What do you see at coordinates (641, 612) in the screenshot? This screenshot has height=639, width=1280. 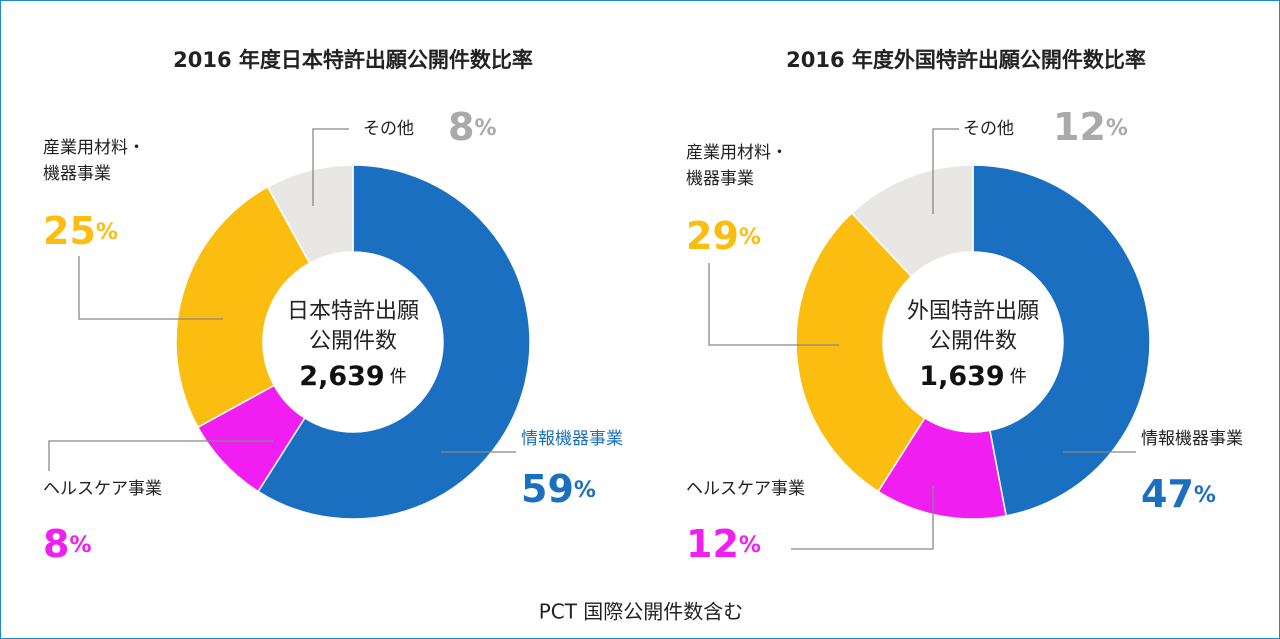 I see `footnote: PCT 国際公開件数含む` at bounding box center [641, 612].